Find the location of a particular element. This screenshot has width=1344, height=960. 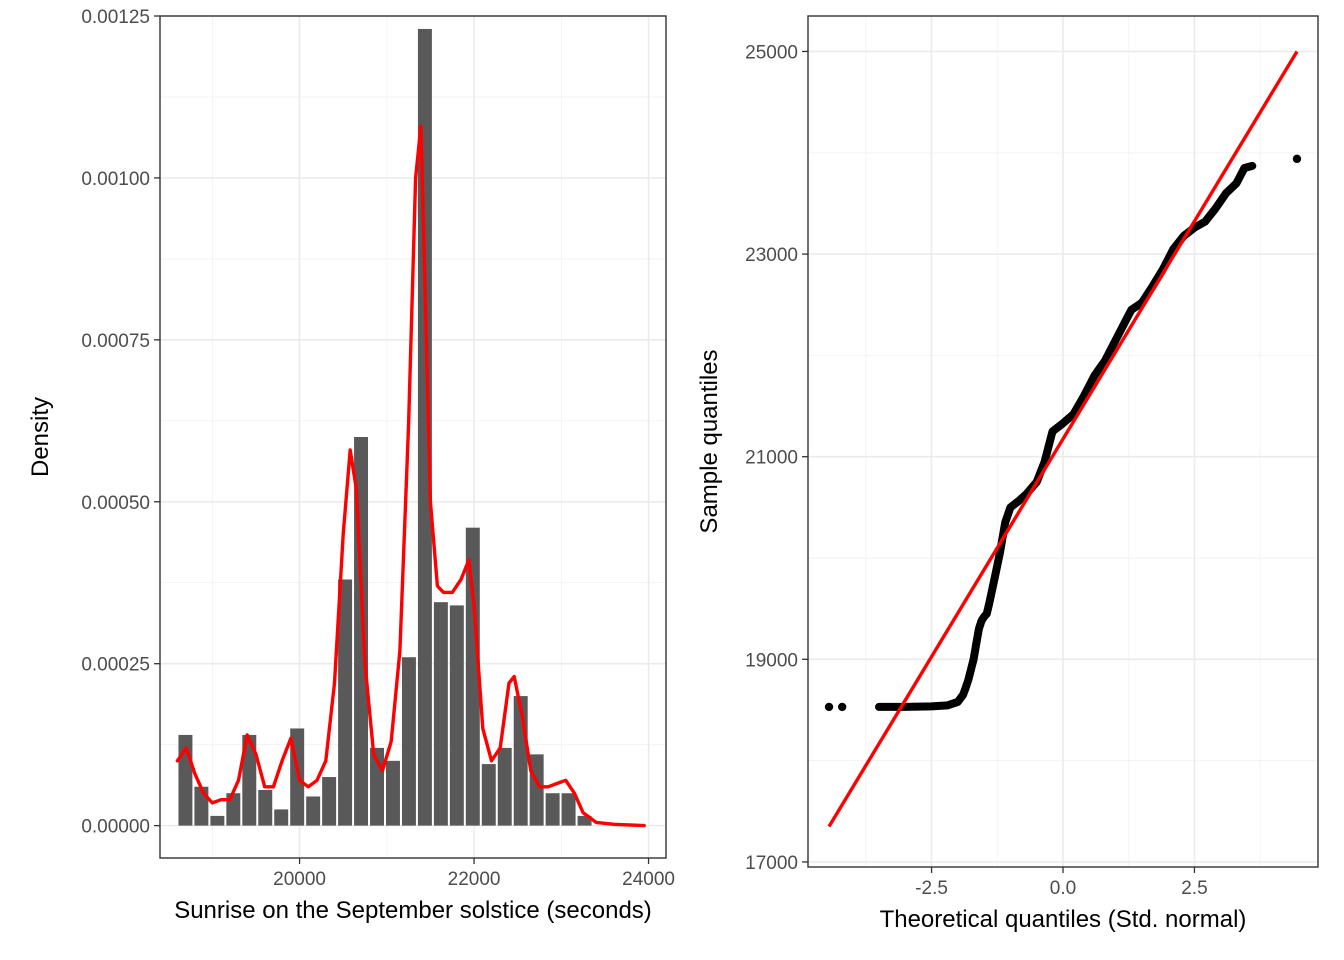

y-tick-label: 23000 is located at coordinates (771, 255).